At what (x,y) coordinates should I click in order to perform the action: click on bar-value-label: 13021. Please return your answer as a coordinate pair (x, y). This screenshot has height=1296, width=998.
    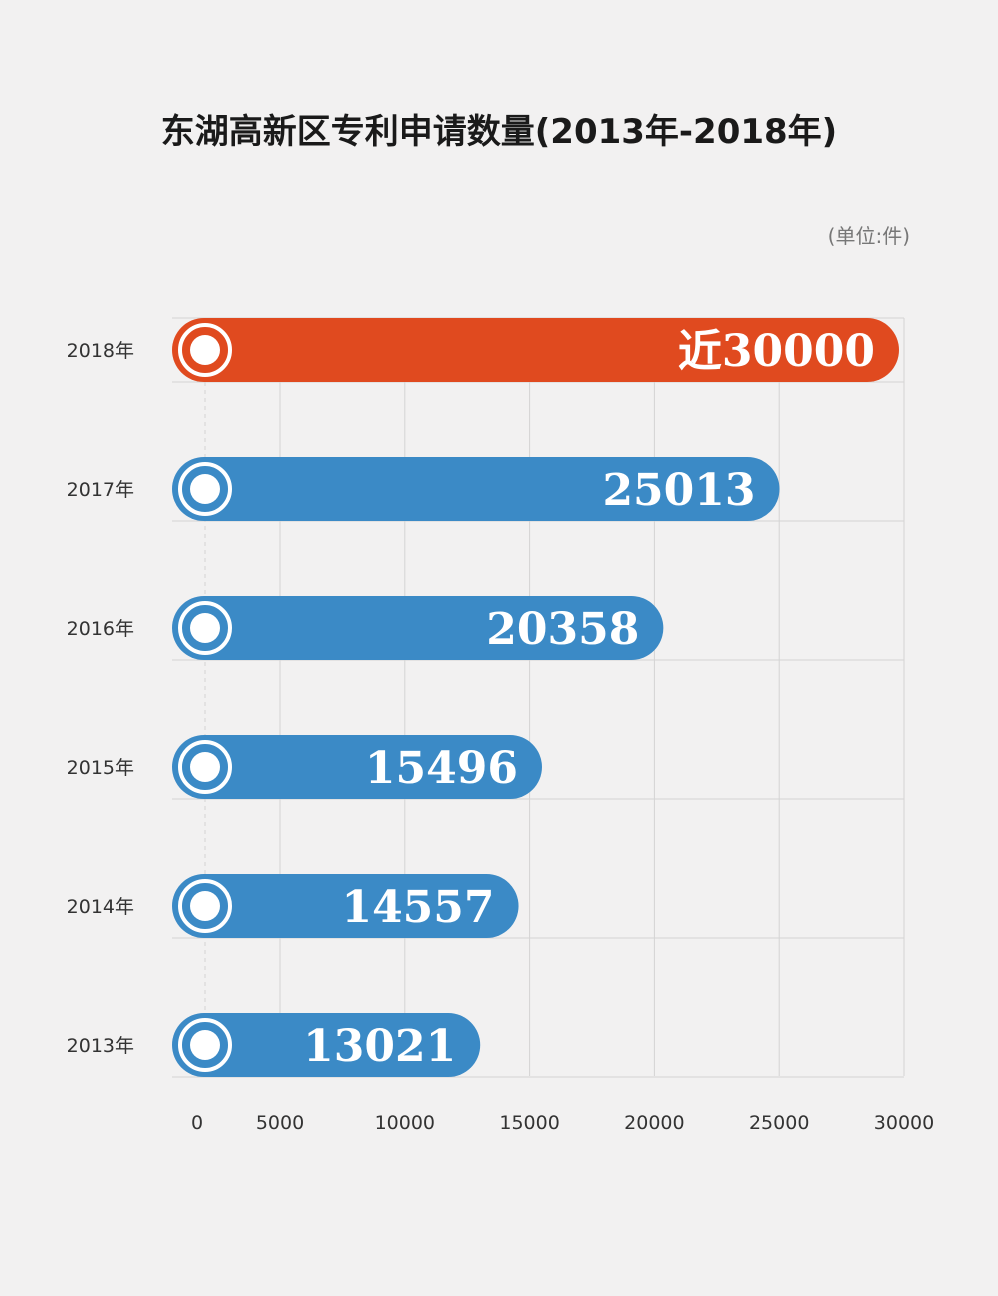
    Looking at the image, I should click on (379, 1046).